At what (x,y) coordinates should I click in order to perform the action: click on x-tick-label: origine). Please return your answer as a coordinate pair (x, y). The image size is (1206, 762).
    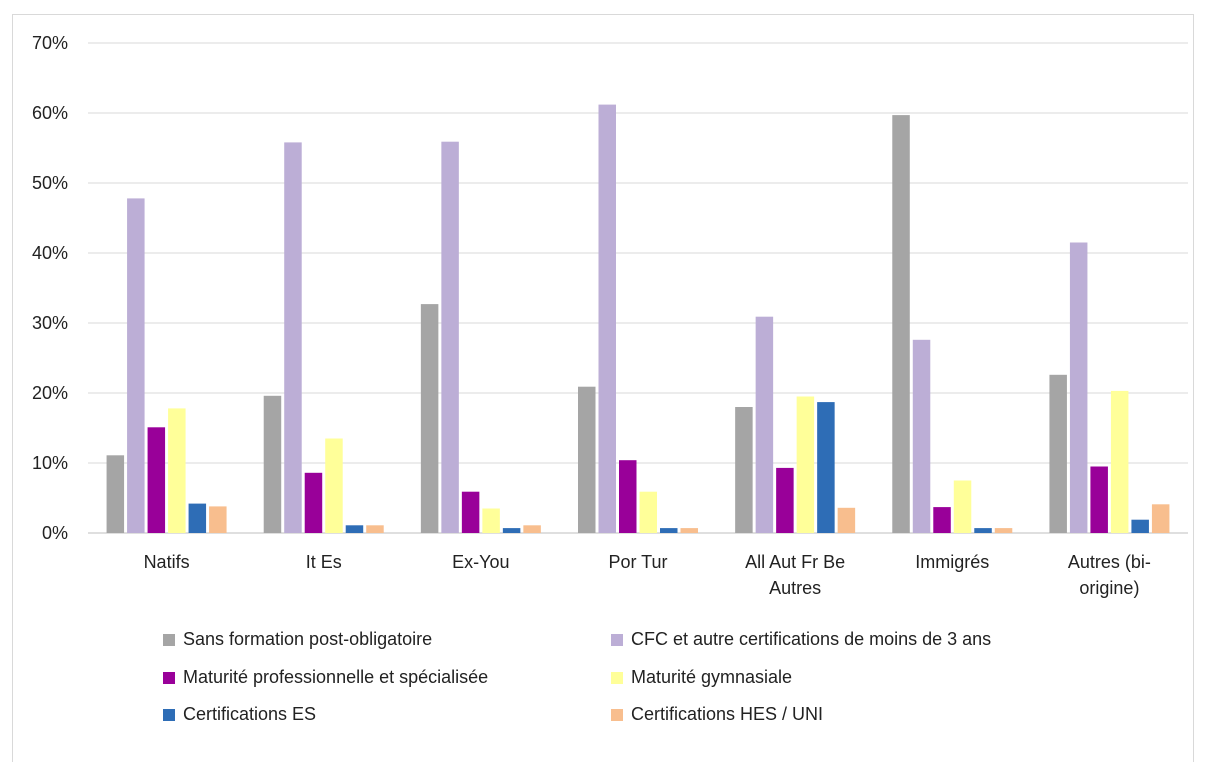
    Looking at the image, I should click on (1109, 588).